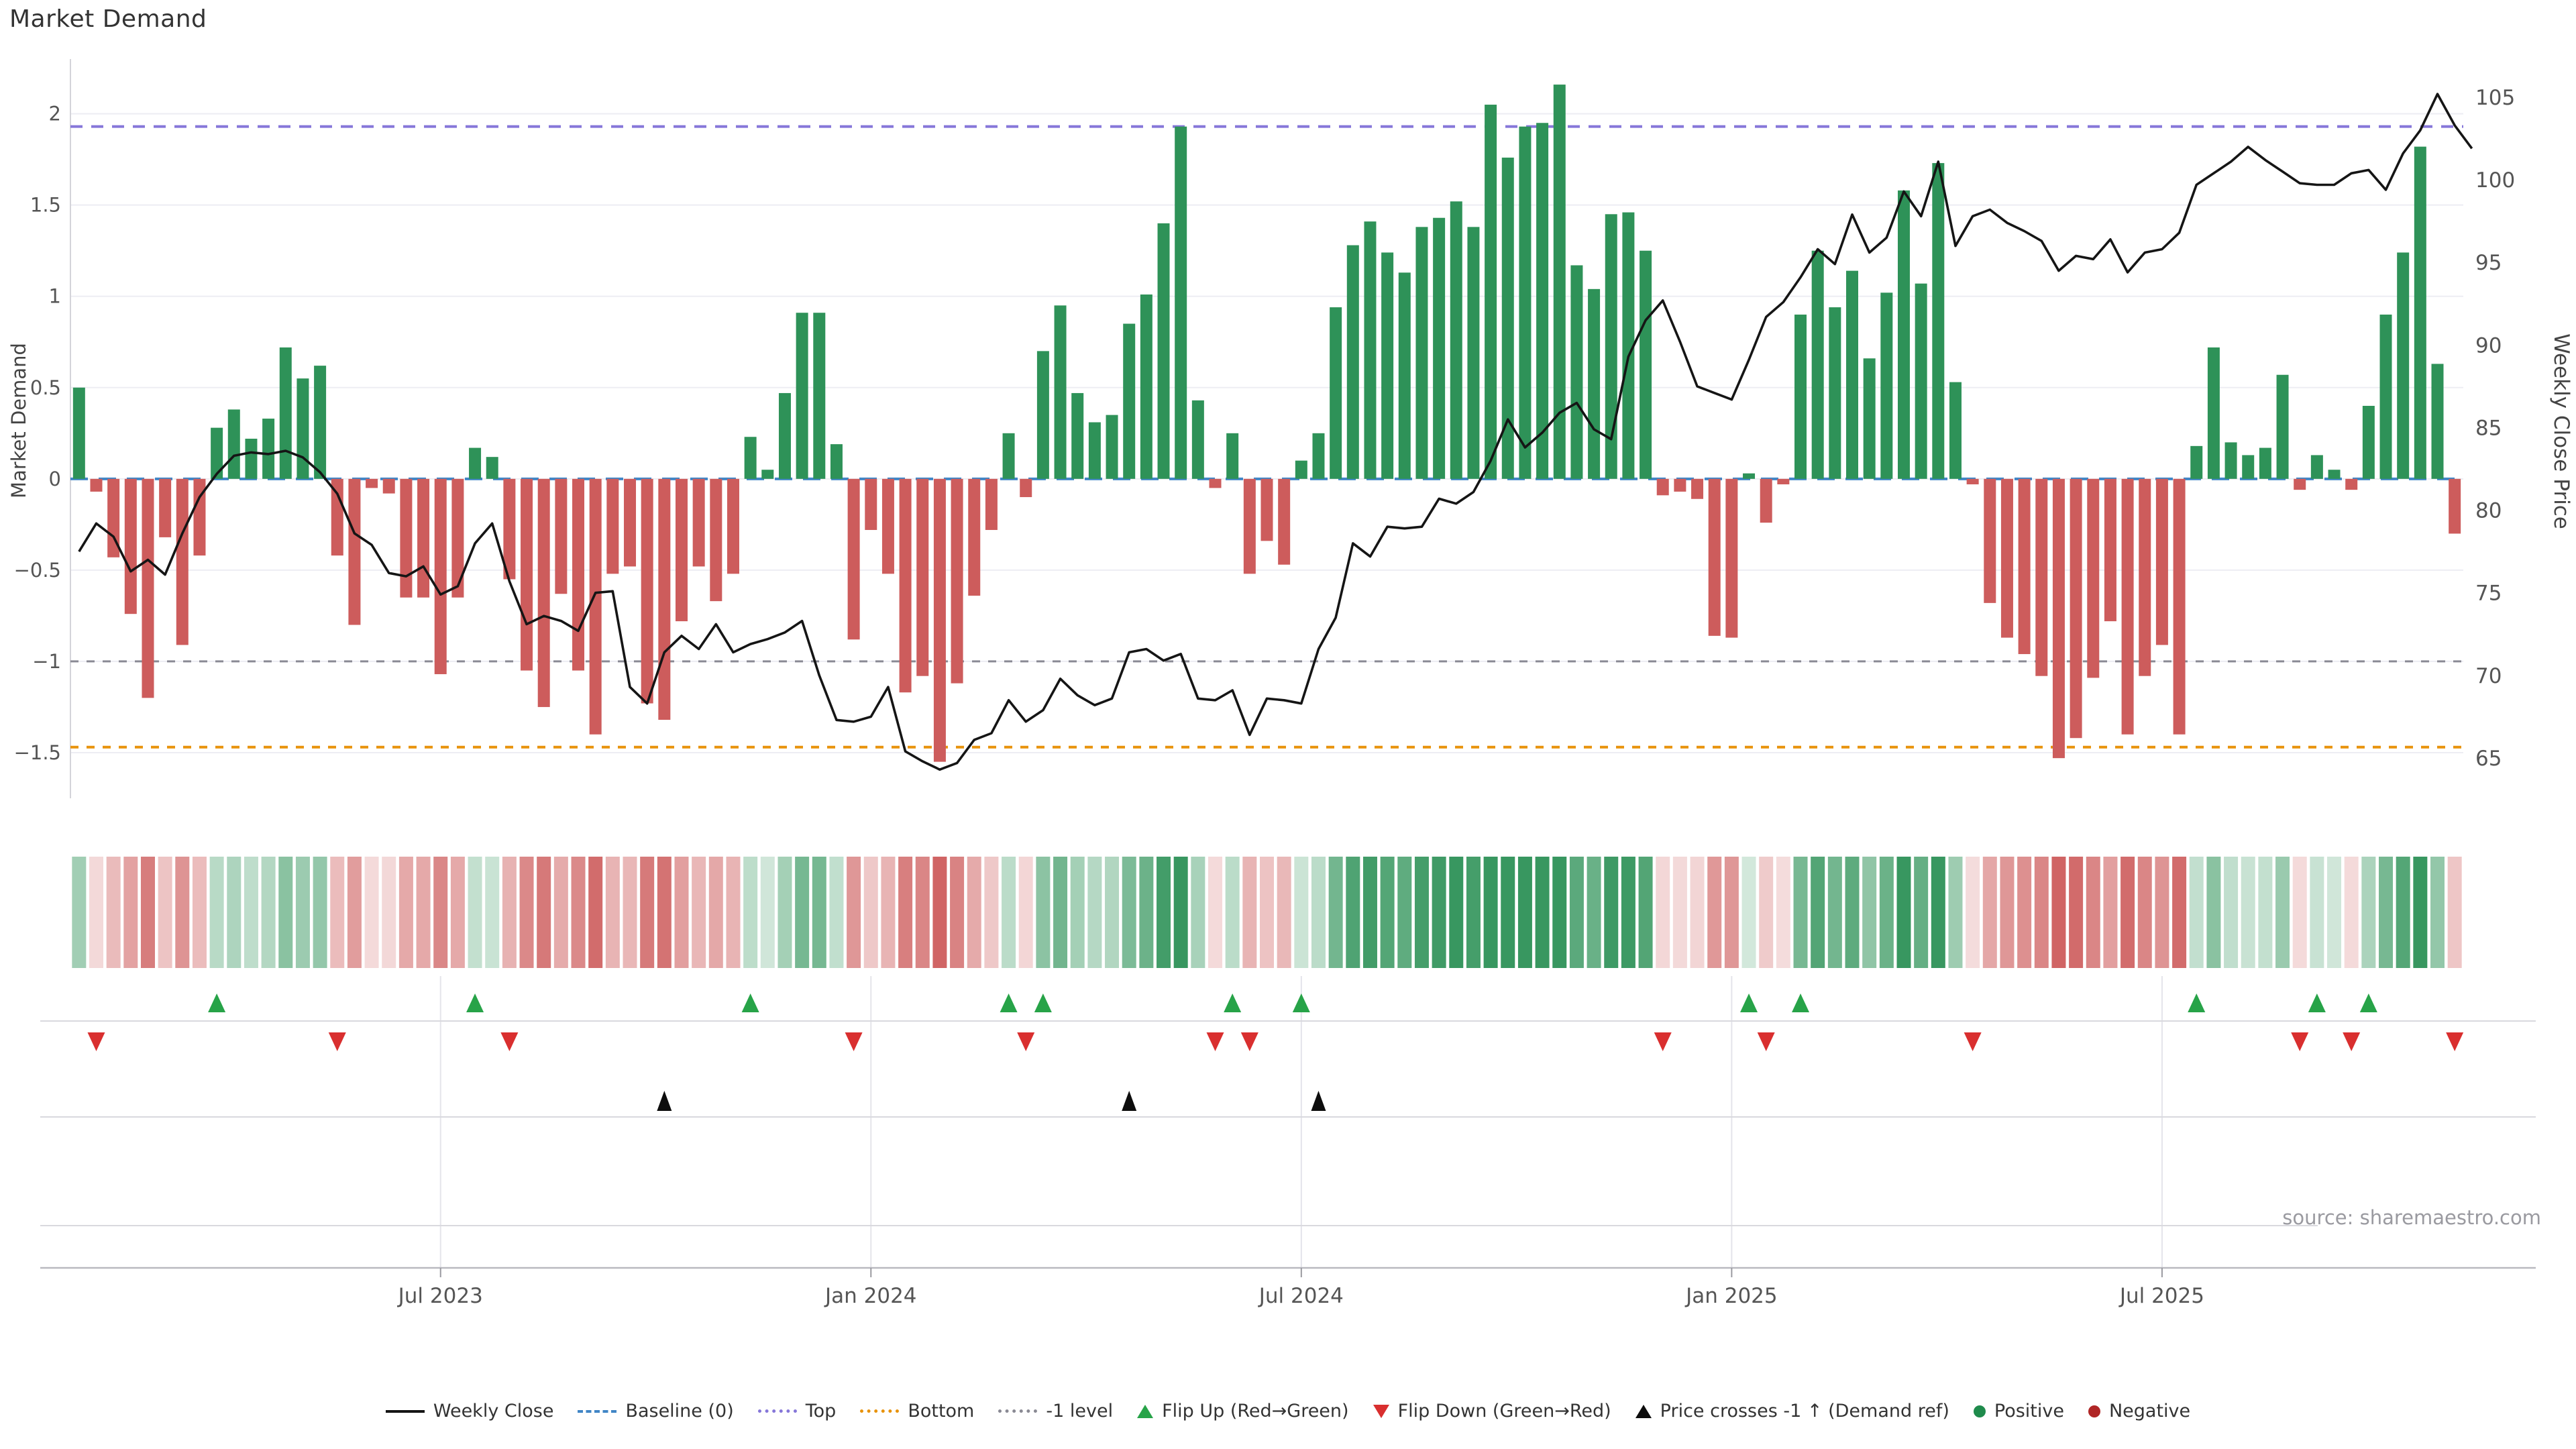 This screenshot has height=1449, width=2576. Describe the element at coordinates (1145, 1411) in the screenshot. I see `legend-tri-up-icon` at that location.